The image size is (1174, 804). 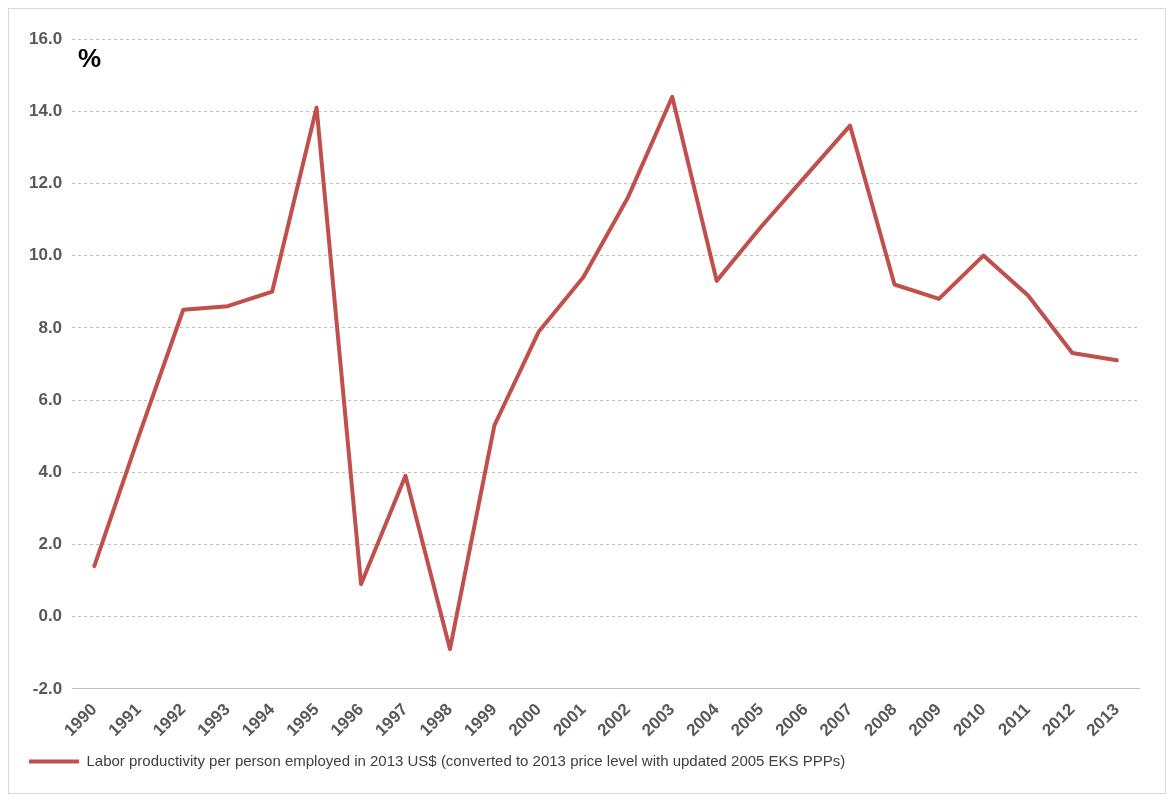 What do you see at coordinates (50, 471) in the screenshot?
I see `y-tick-label: 4.0` at bounding box center [50, 471].